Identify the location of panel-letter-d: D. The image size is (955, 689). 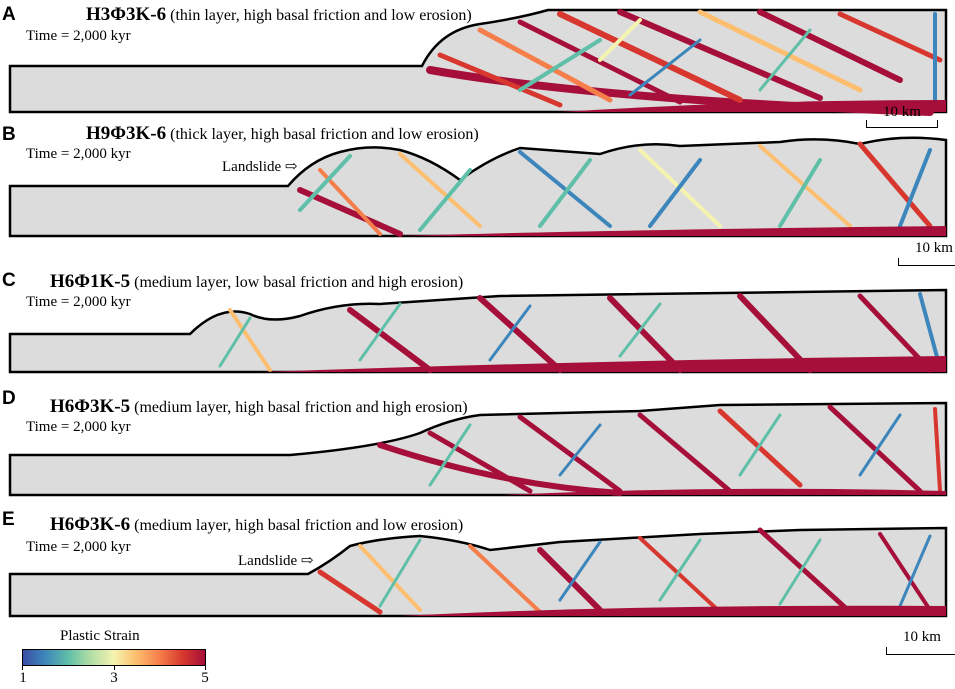
(9, 398).